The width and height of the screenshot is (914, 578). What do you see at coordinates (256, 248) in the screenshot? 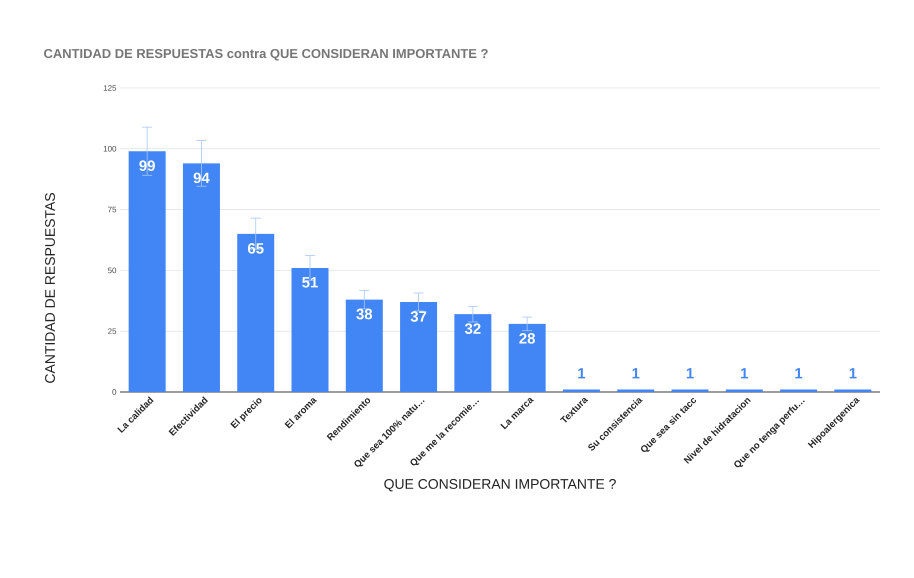
I see `data-label: 65` at bounding box center [256, 248].